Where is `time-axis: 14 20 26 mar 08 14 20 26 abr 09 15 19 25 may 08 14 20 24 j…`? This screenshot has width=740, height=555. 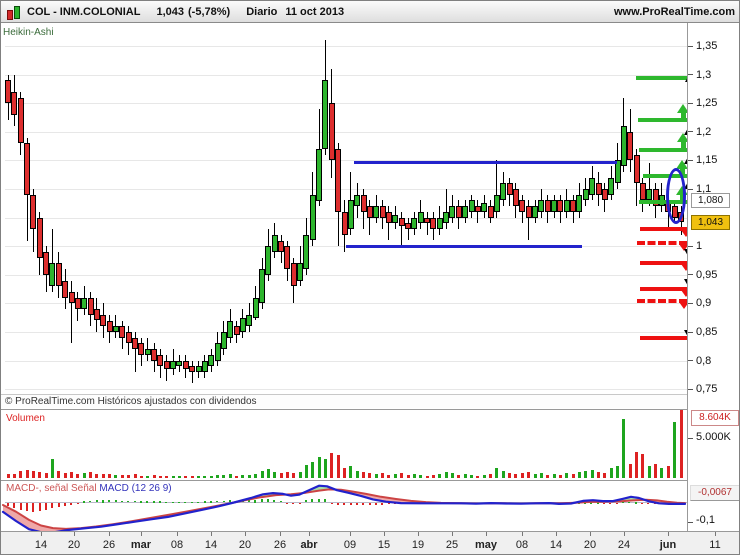 time-axis: 14 20 26 mar 08 14 20 26 abr 09 15 19 25 may 08 14 20 24 j… is located at coordinates (370, 542).